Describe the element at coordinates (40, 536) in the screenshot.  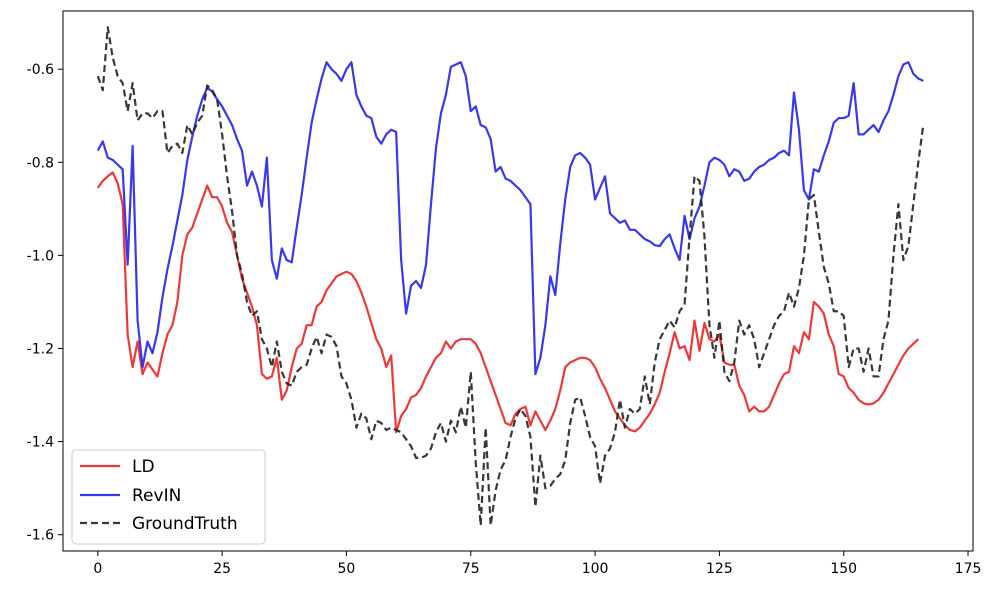
I see `y-tick-label: -1.6` at that location.